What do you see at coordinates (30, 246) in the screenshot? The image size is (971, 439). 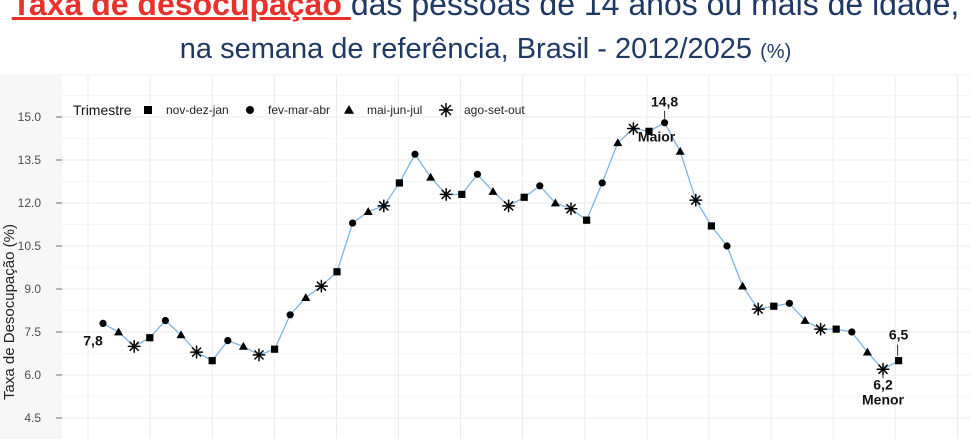 I see `y-tick-label: 10.5` at bounding box center [30, 246].